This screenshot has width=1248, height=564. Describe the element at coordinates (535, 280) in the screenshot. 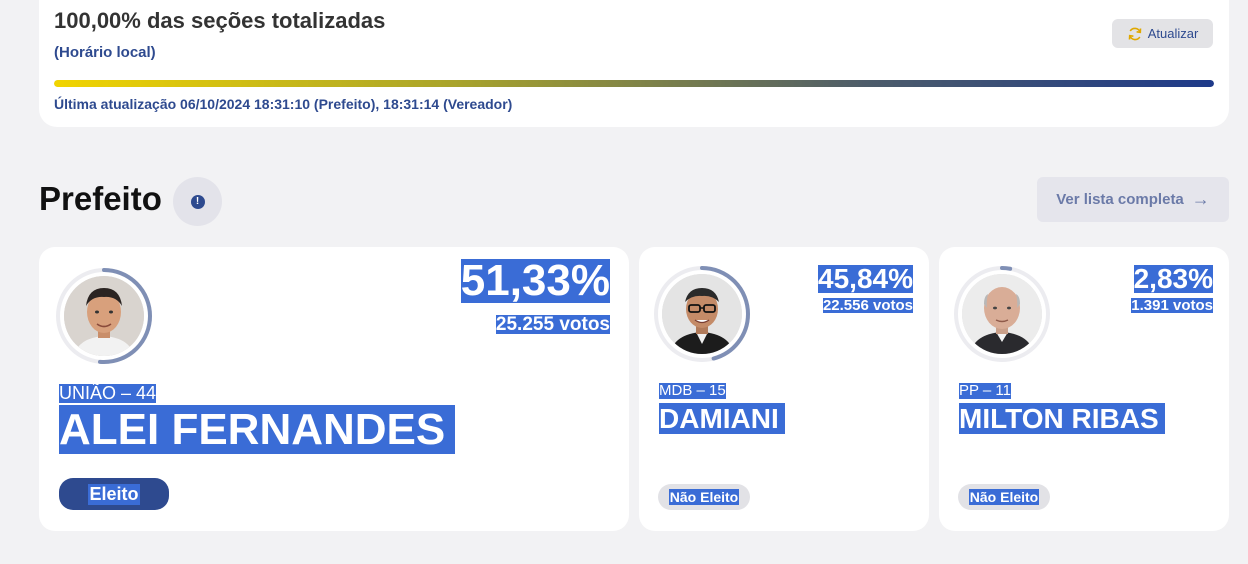

I see `vote-percentage: 51,33%` at that location.